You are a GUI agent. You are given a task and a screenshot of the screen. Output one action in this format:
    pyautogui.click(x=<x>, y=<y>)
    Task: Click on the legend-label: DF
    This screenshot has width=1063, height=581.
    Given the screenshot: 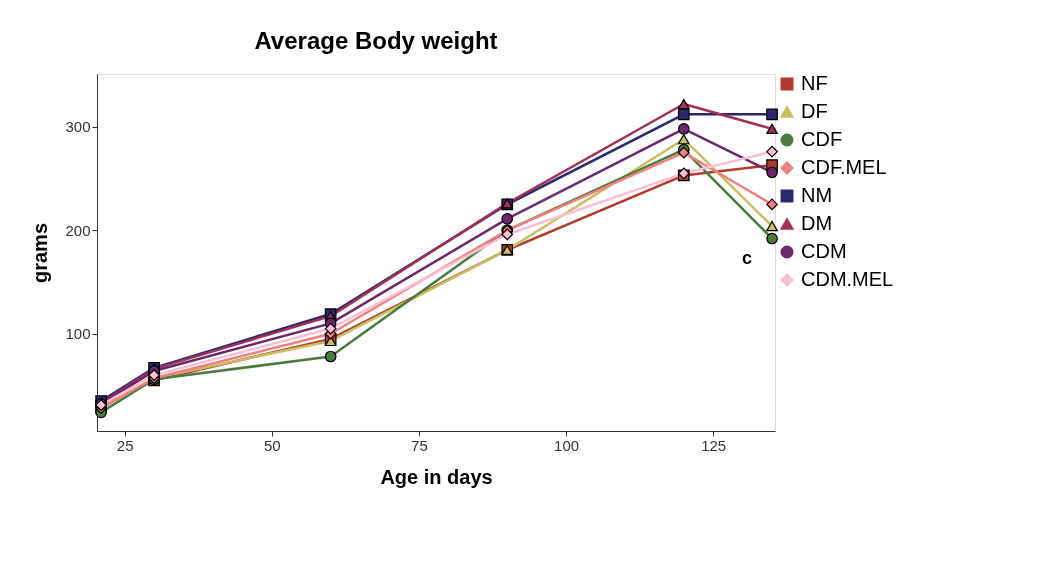 What is the action you would take?
    pyautogui.click(x=814, y=111)
    